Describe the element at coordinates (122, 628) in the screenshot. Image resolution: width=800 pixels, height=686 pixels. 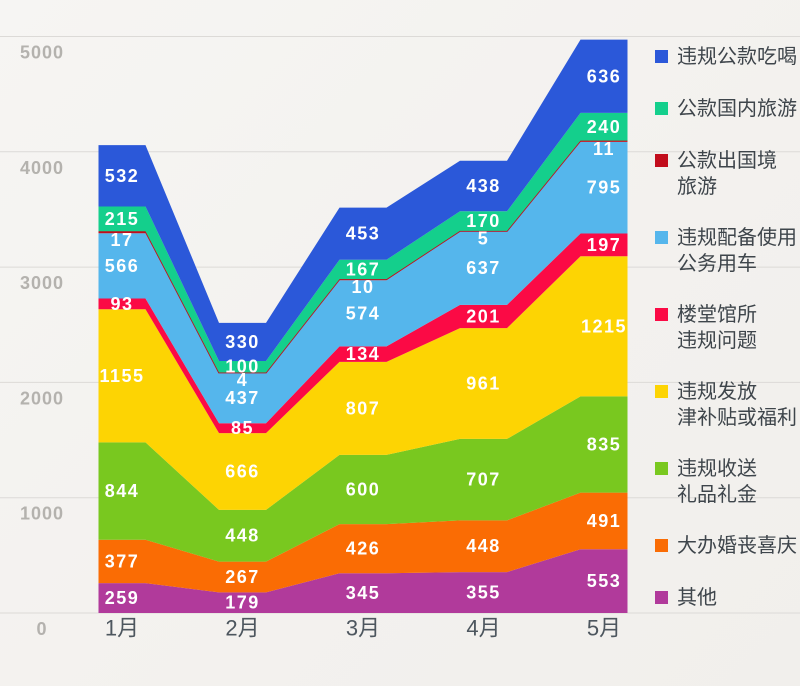
I see `x-axis-label: 1月` at that location.